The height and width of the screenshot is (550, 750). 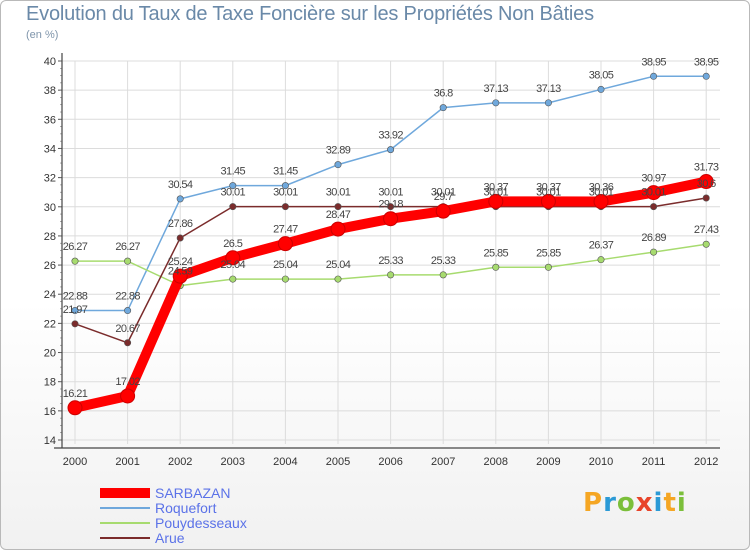 What do you see at coordinates (50, 441) in the screenshot?
I see `y-tick-label: 14` at bounding box center [50, 441].